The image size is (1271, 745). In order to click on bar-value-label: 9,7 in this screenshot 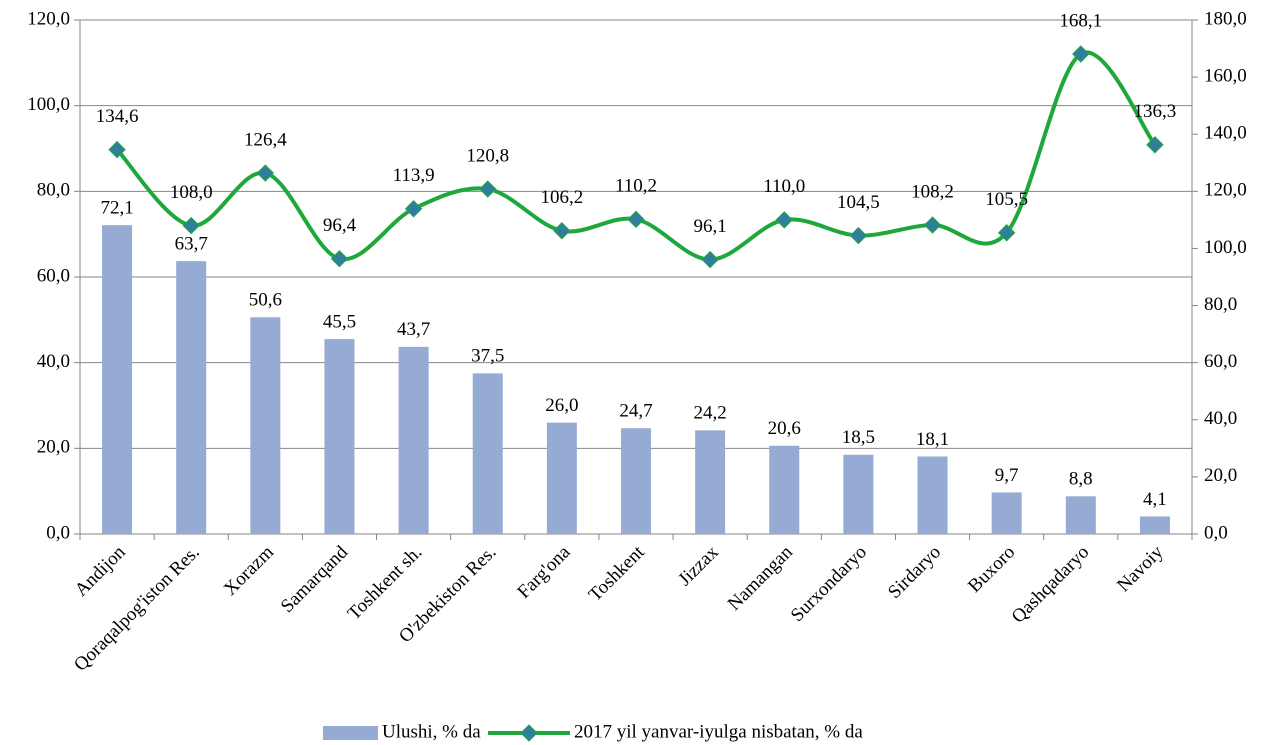, I will do `click(1007, 475)`.